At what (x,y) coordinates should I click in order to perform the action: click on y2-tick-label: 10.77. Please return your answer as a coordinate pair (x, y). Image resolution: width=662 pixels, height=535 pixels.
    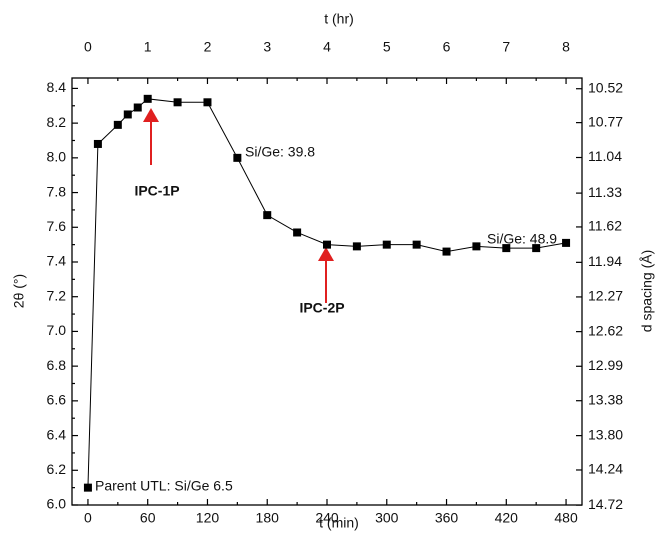
    Looking at the image, I should click on (605, 121).